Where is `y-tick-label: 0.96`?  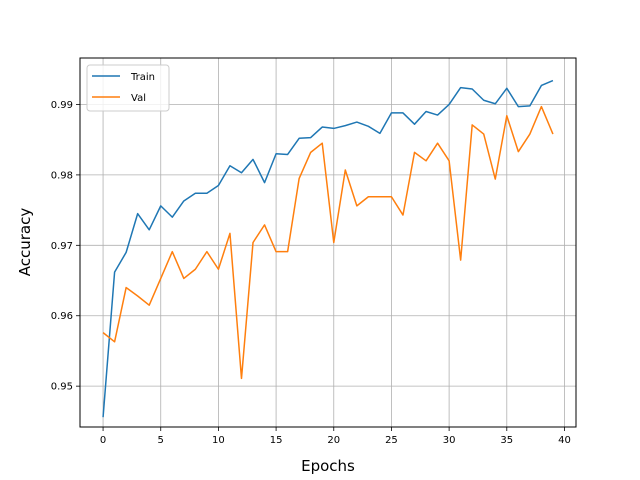
y-tick-label: 0.96 is located at coordinates (62, 316).